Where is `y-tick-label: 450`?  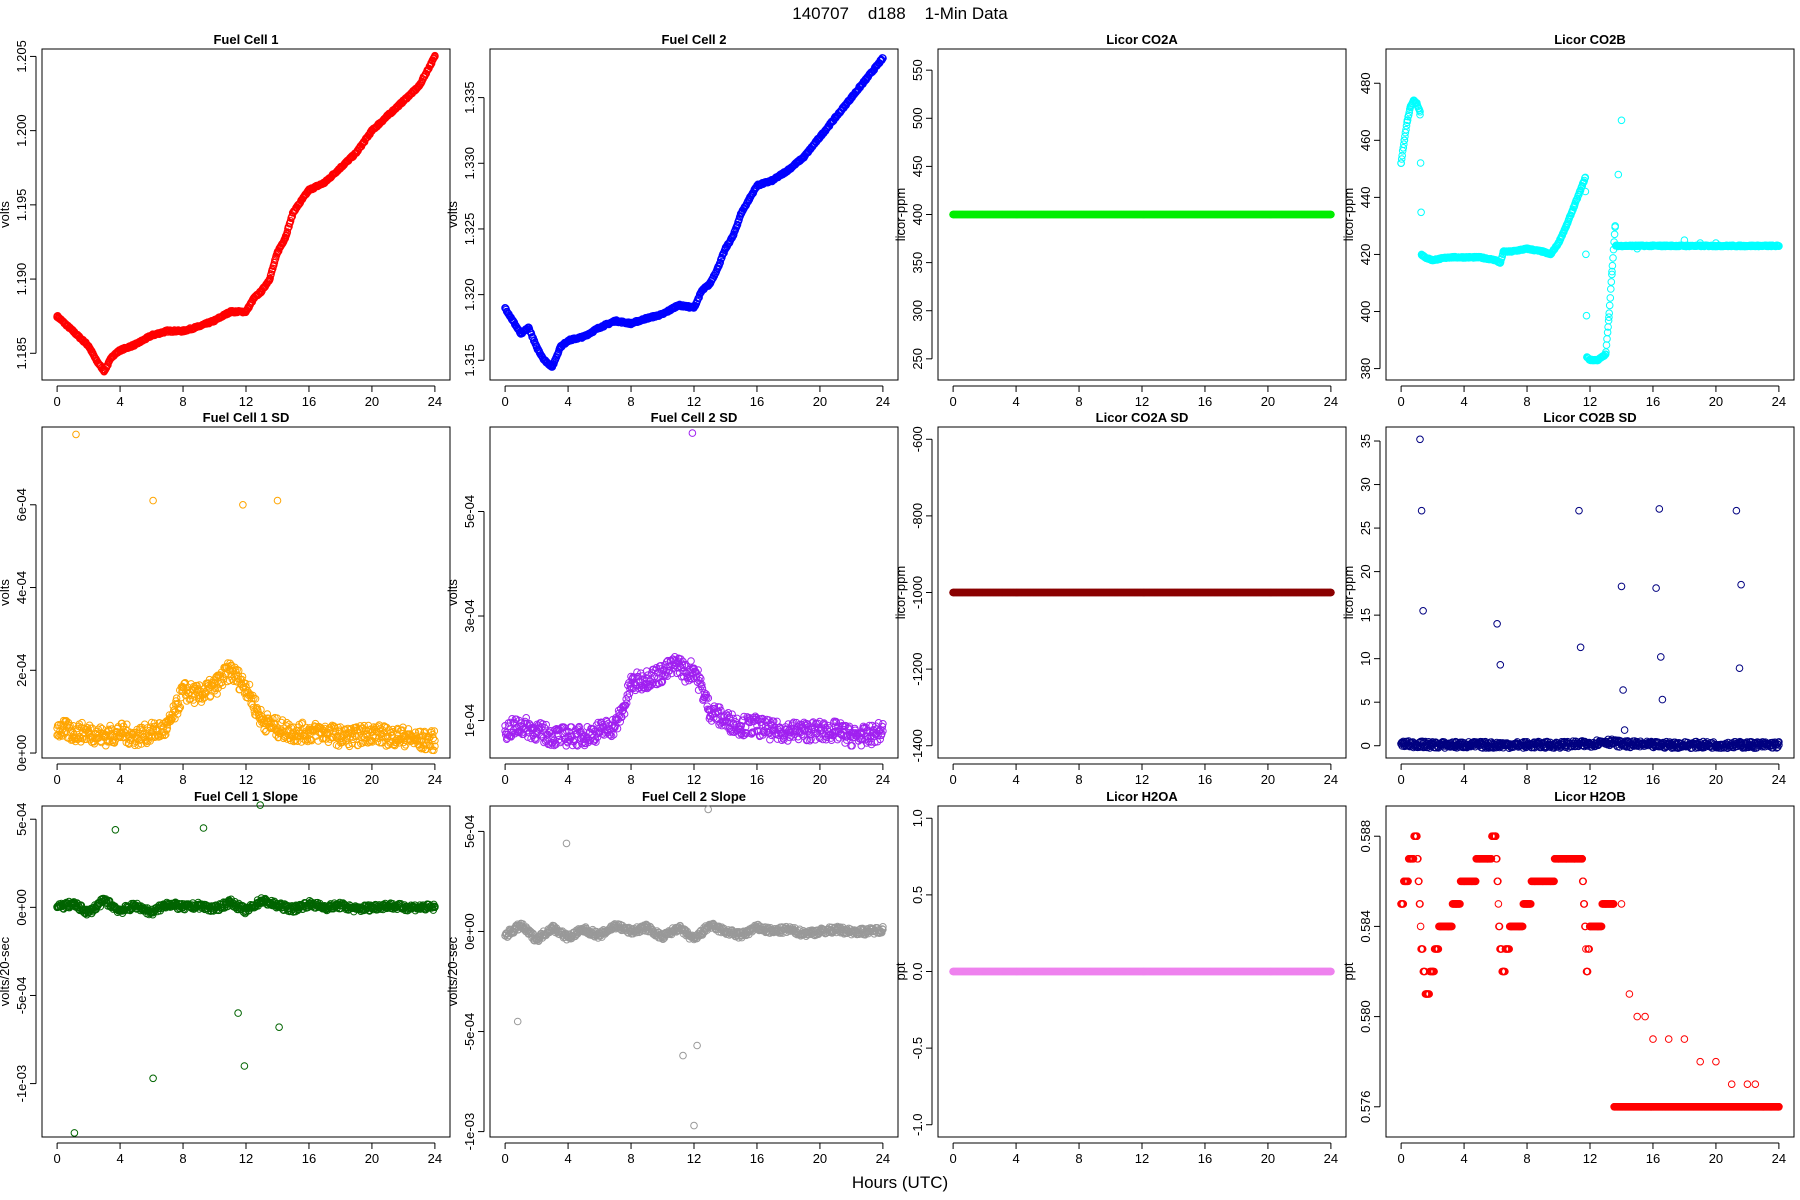
y-tick-label: 450 is located at coordinates (917, 167).